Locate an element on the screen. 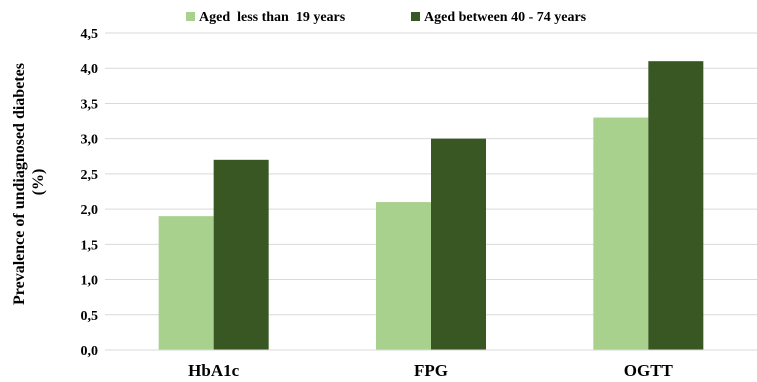 This screenshot has height=382, width=757. y-axis-label-line2: (%) is located at coordinates (38, 182).